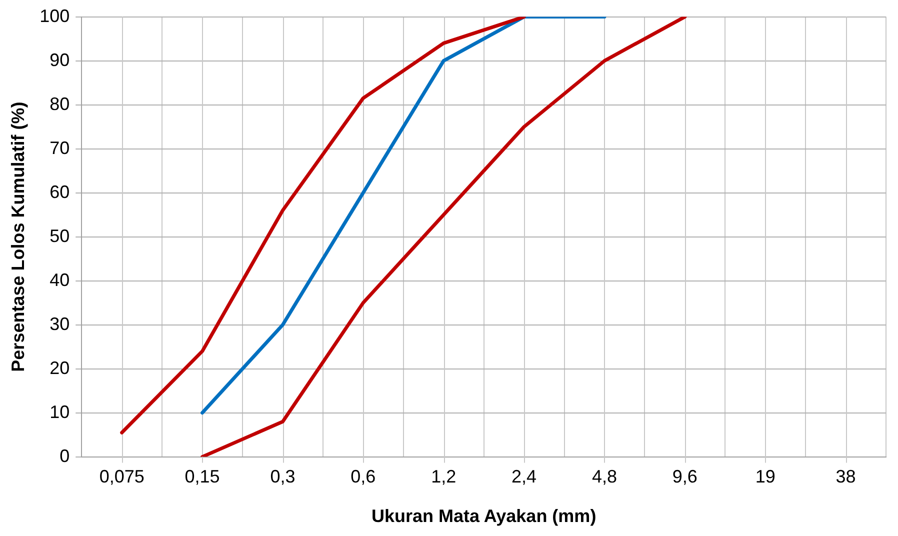 The image size is (898, 536). What do you see at coordinates (18, 237) in the screenshot?
I see `y-axis-title: Persentase Lolos Kumulatif (%)` at bounding box center [18, 237].